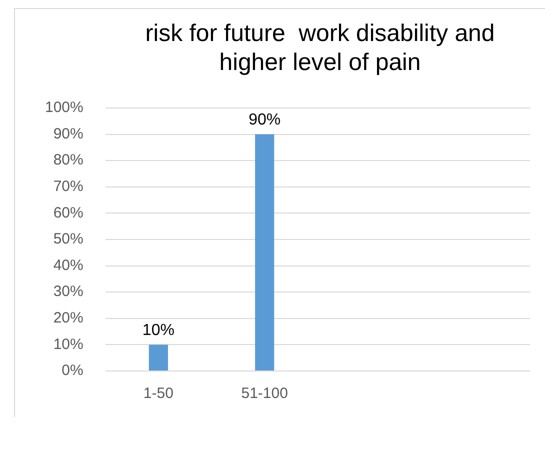 The image size is (545, 450). I want to click on data-label: 90%, so click(264, 120).